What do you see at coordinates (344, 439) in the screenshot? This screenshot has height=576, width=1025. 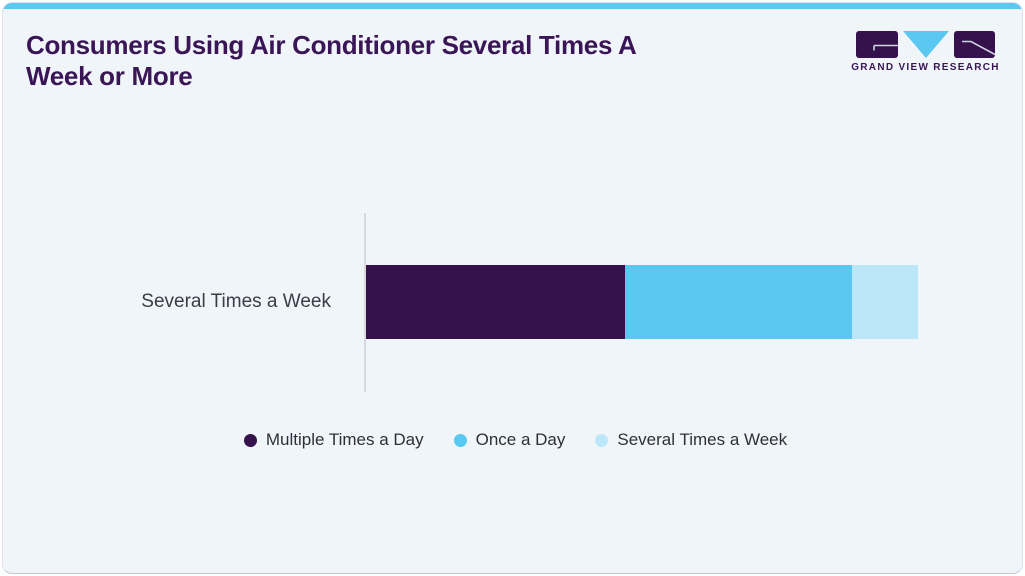 I see `legend-label: Multiple Times a Day` at bounding box center [344, 439].